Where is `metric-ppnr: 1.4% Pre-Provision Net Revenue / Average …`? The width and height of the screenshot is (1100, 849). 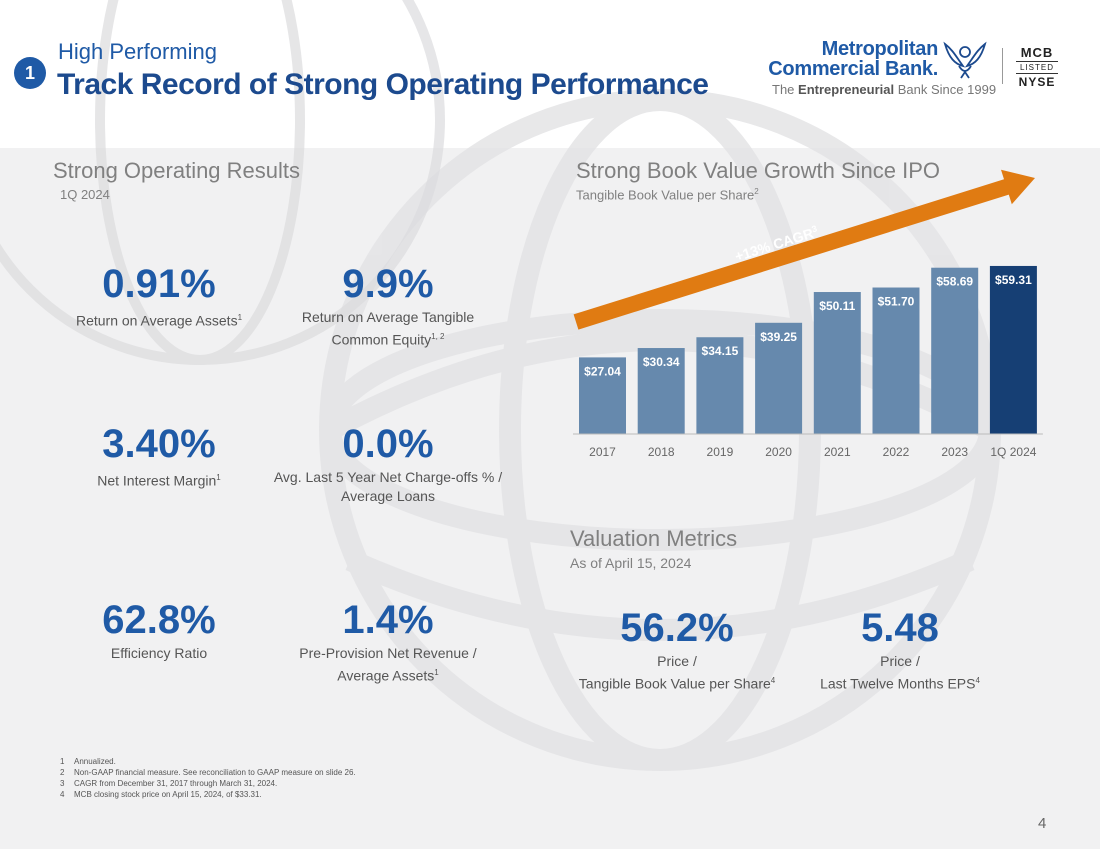 metric-ppnr: 1.4% Pre-Provision Net Revenue / Average … is located at coordinates (388, 642).